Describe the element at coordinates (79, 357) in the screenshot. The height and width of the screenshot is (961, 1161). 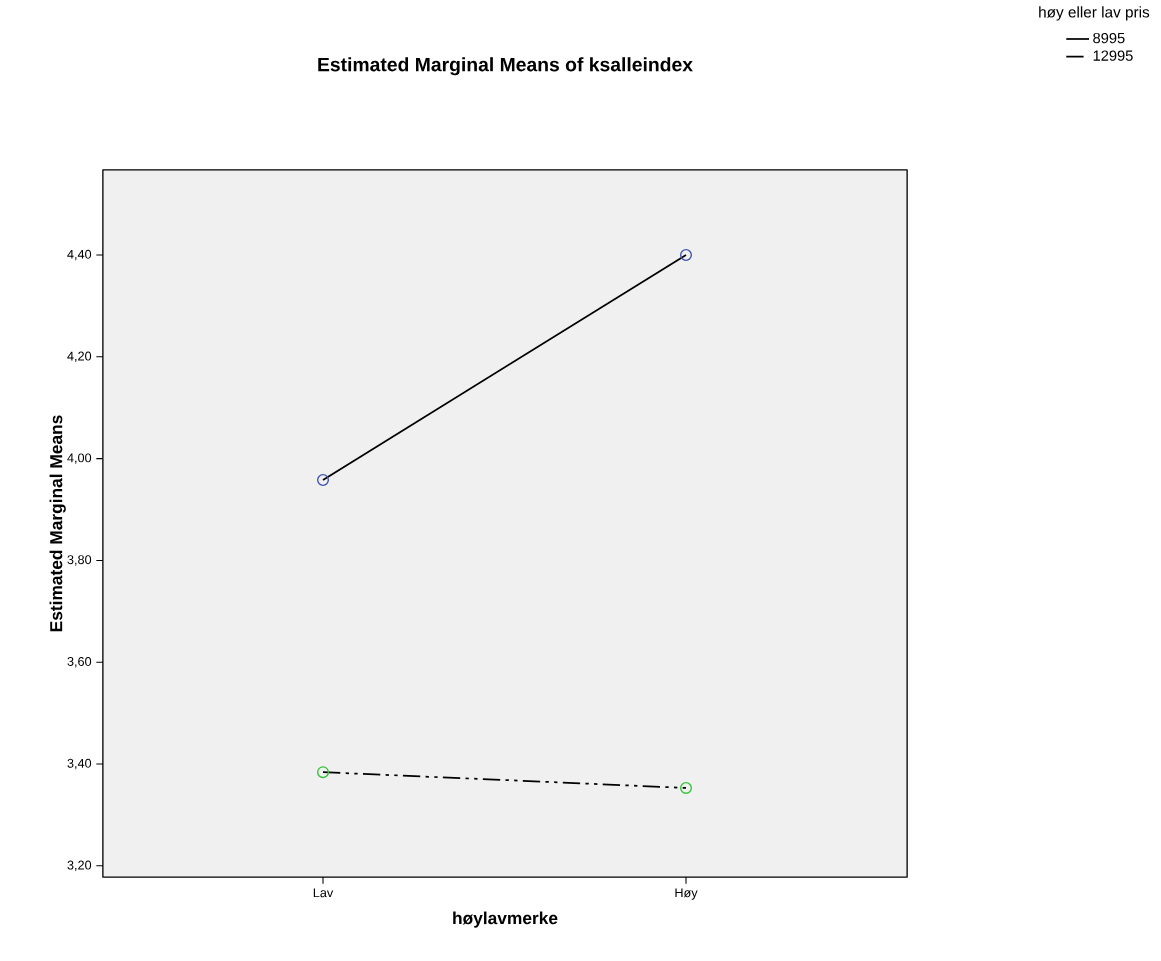
I see `y-tick-label: 4,20` at that location.